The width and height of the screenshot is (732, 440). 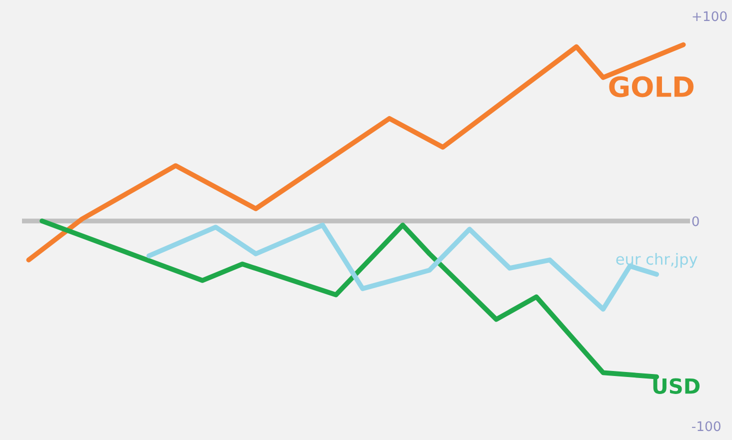 I want to click on y-tick-label: +100, so click(x=709, y=16).